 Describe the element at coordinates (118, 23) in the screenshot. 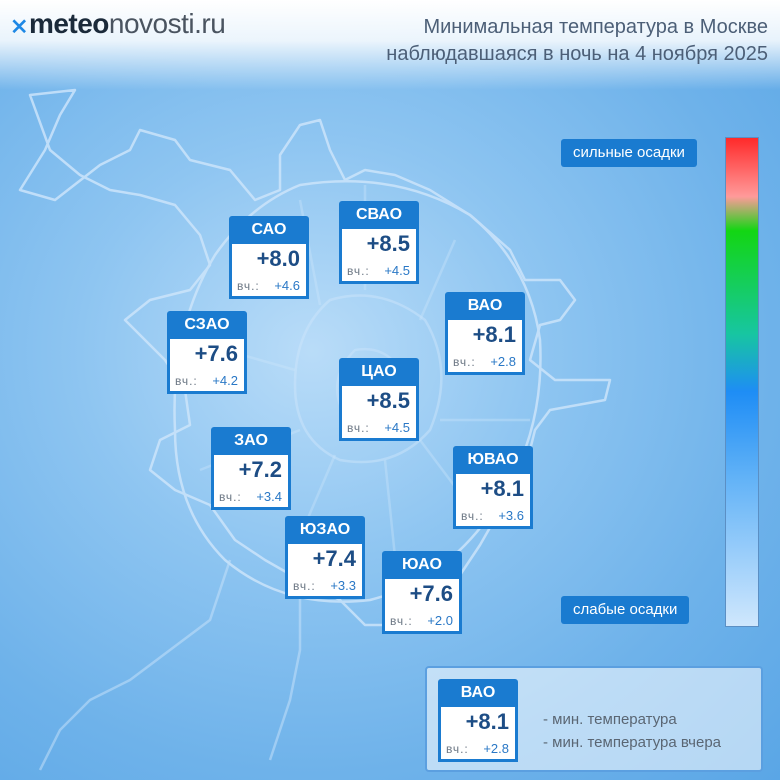

I see `site-logo: ⨯meteonovosti.ru` at that location.